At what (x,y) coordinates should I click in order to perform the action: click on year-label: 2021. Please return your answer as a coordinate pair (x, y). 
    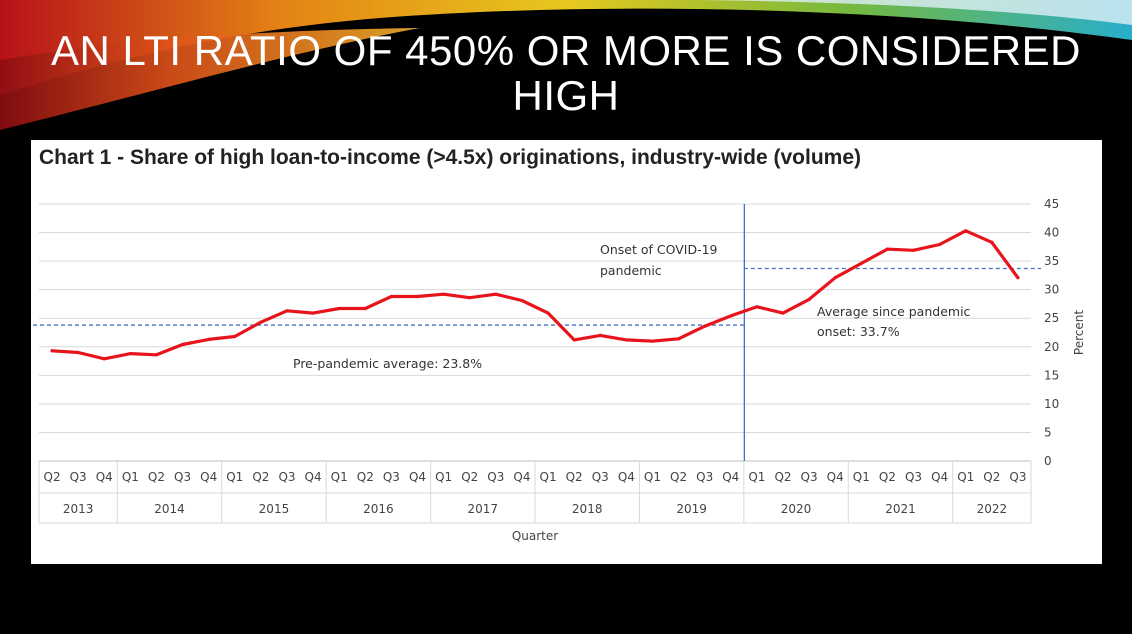
    Looking at the image, I should click on (900, 509).